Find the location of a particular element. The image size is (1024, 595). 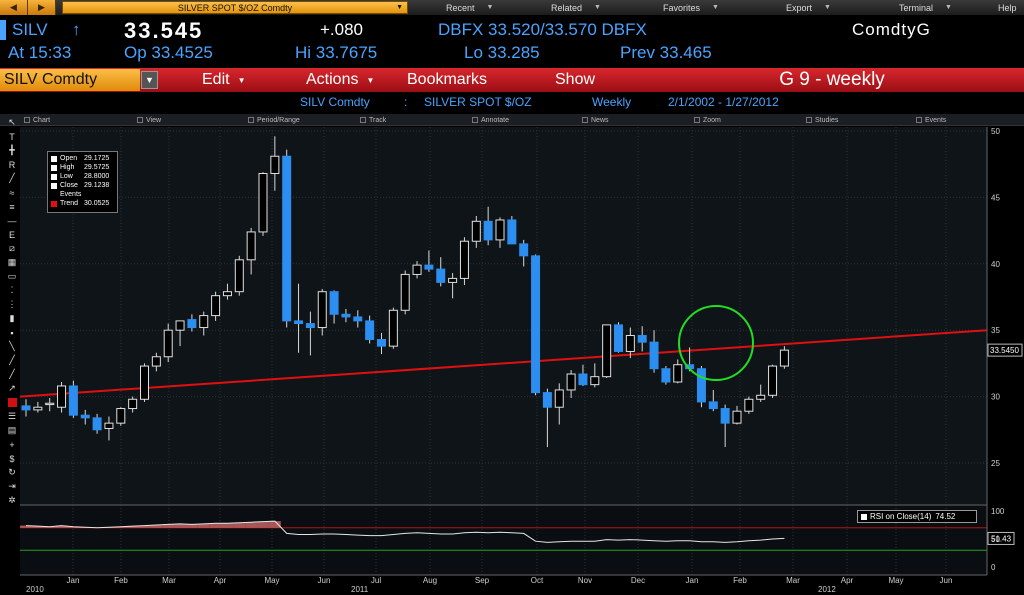

settings-gear-icon: ✲ is located at coordinates (12, 500).